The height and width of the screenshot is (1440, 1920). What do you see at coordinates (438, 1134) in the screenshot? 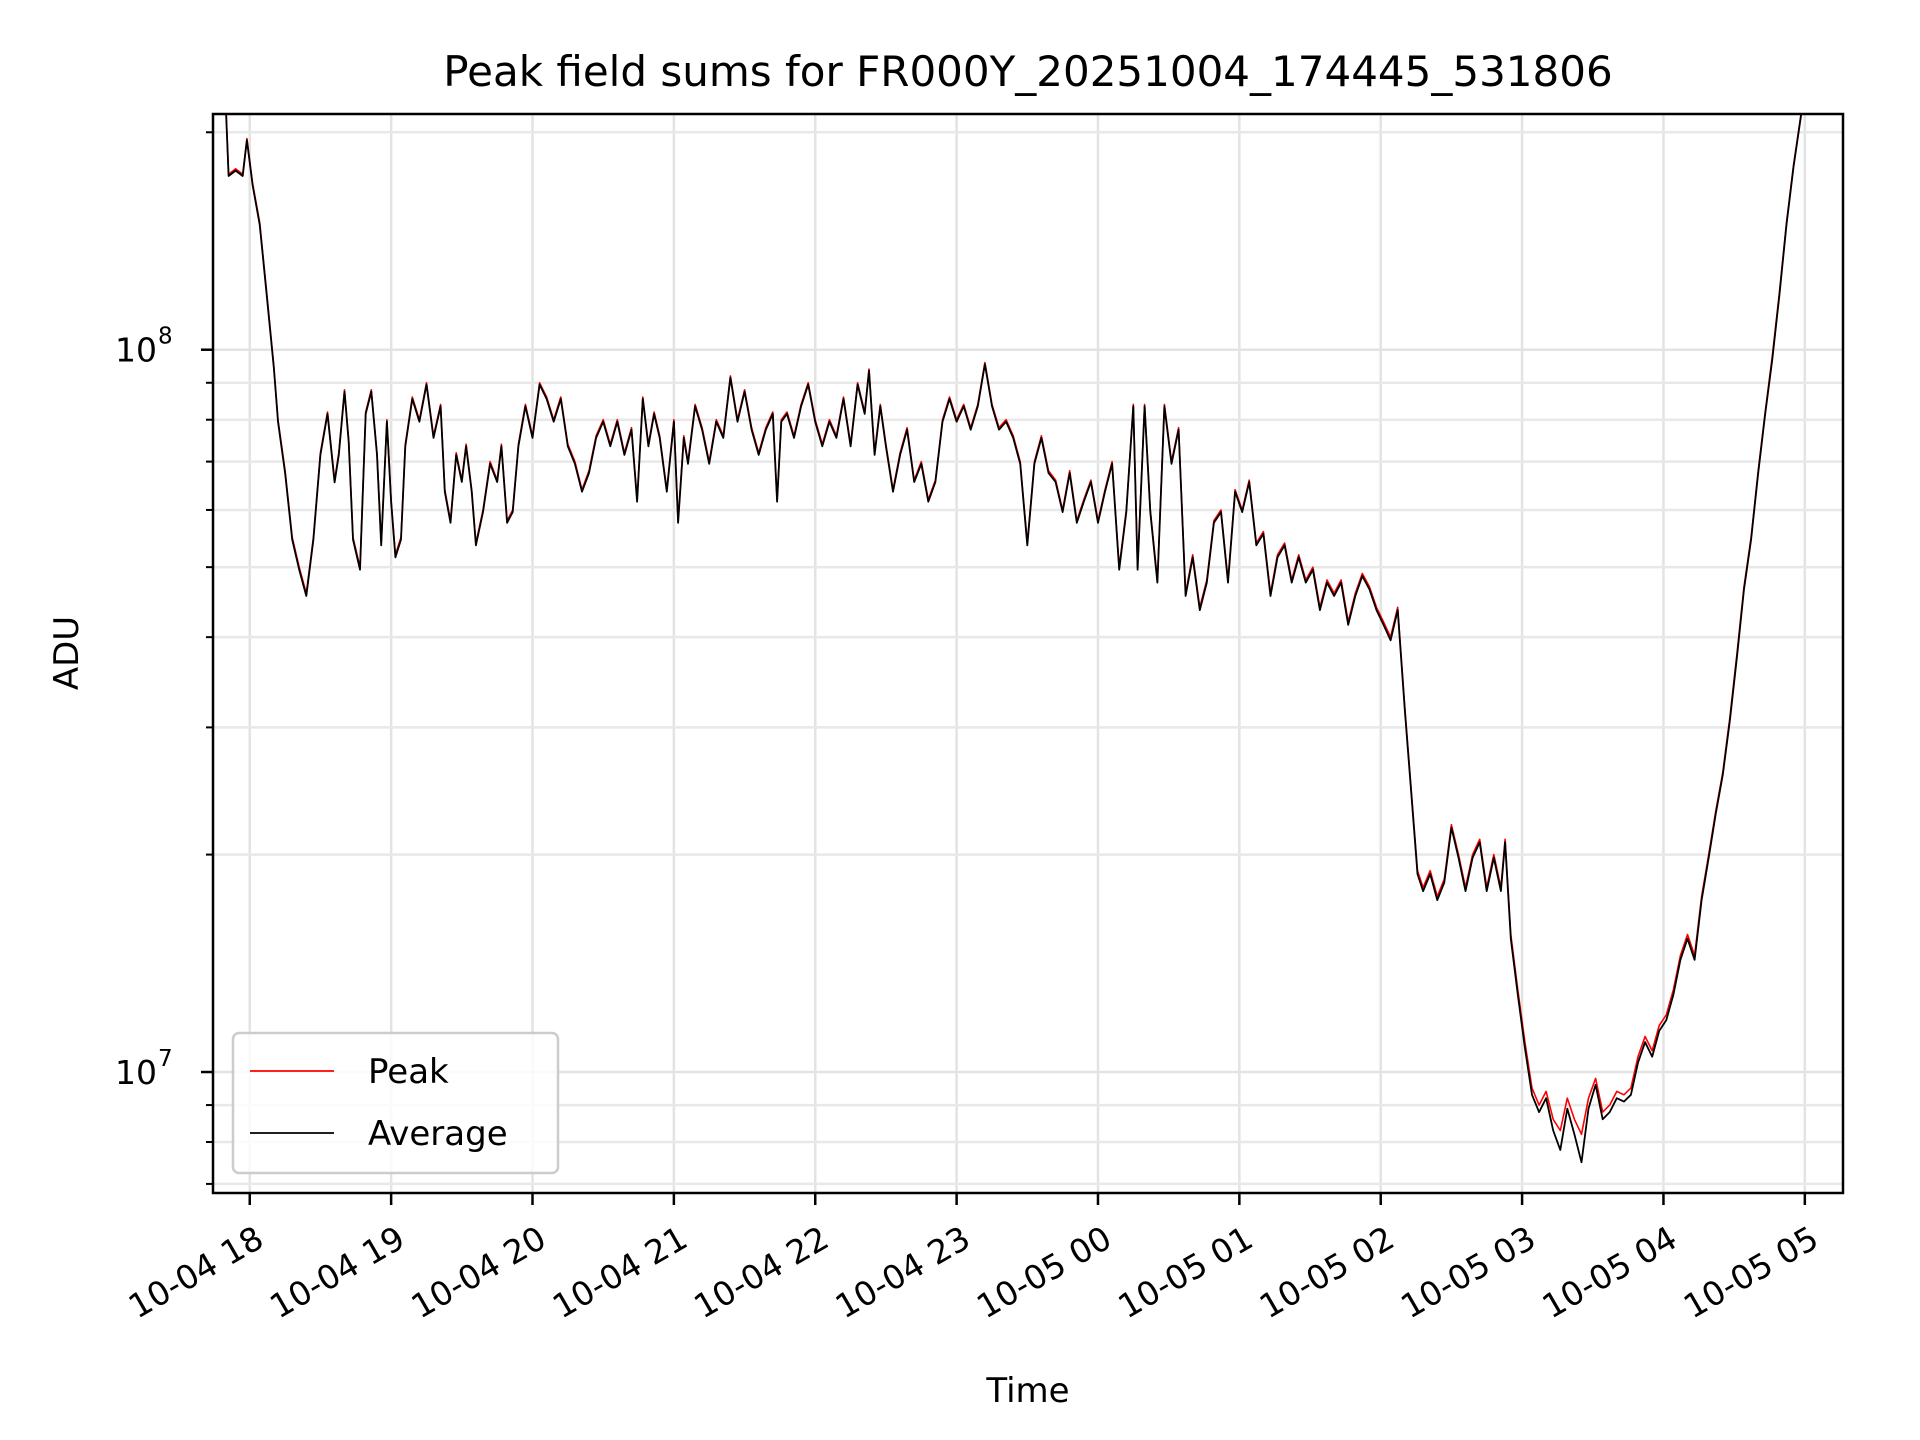
I see `legend-label-average: Average` at bounding box center [438, 1134].